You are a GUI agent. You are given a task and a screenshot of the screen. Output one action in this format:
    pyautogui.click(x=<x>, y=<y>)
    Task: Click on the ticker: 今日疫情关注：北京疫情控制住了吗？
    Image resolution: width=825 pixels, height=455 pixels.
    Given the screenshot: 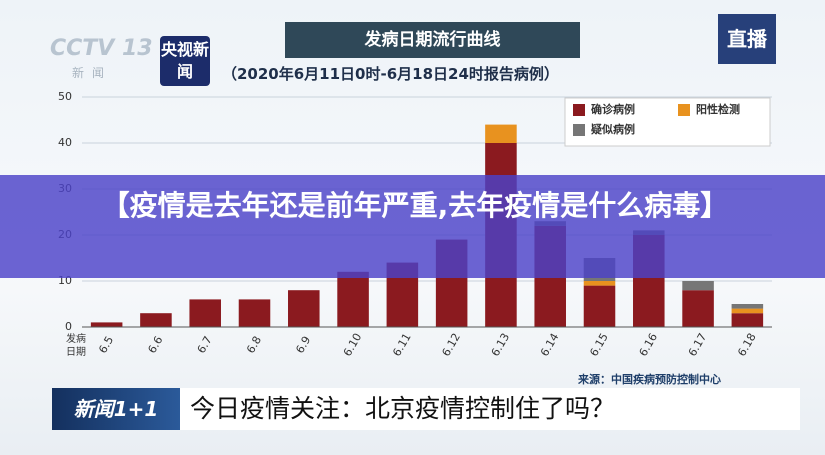 What is the action you would take?
    pyautogui.click(x=490, y=409)
    